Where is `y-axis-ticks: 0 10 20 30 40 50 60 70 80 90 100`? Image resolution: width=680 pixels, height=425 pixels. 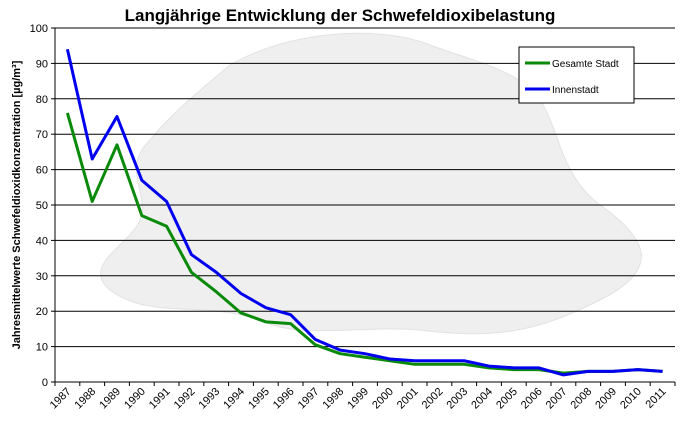
y-axis-ticks: 0 10 20 30 40 50 60 70 80 90 100 is located at coordinates (42, 206).